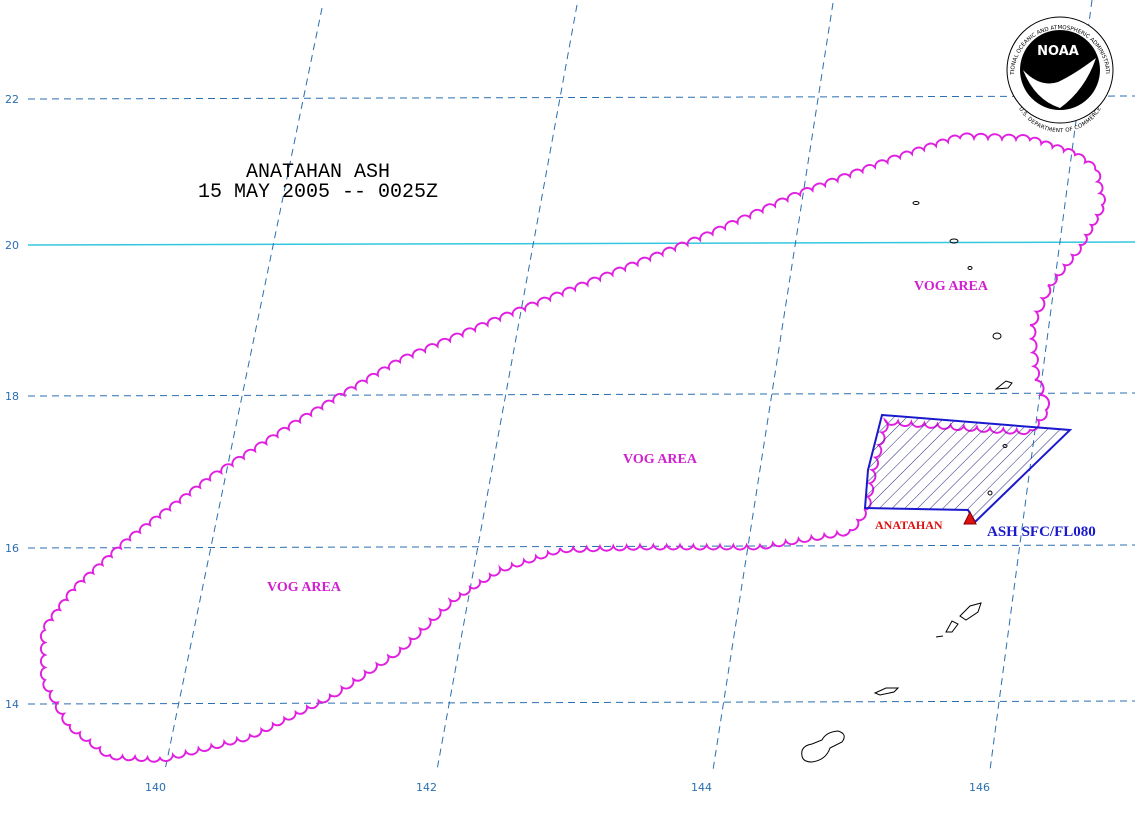  Describe the element at coordinates (979, 787) in the screenshot. I see `longitude-label: 146` at that location.